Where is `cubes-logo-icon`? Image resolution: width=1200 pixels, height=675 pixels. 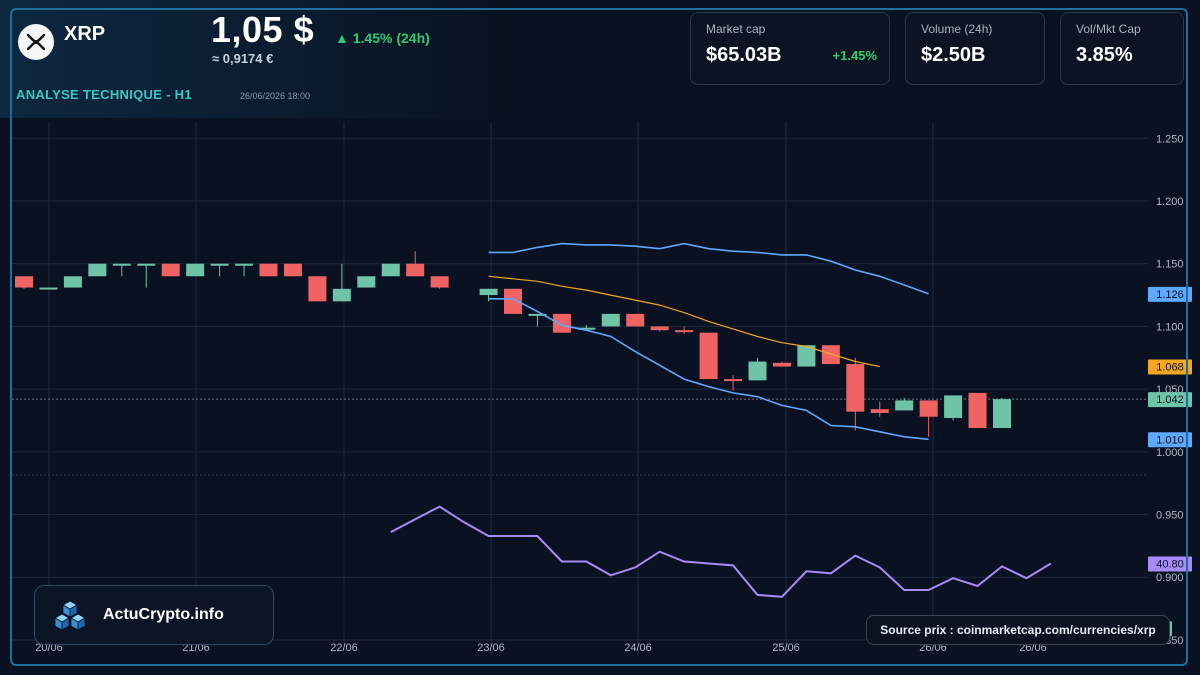 cubes-logo-icon is located at coordinates (70, 615).